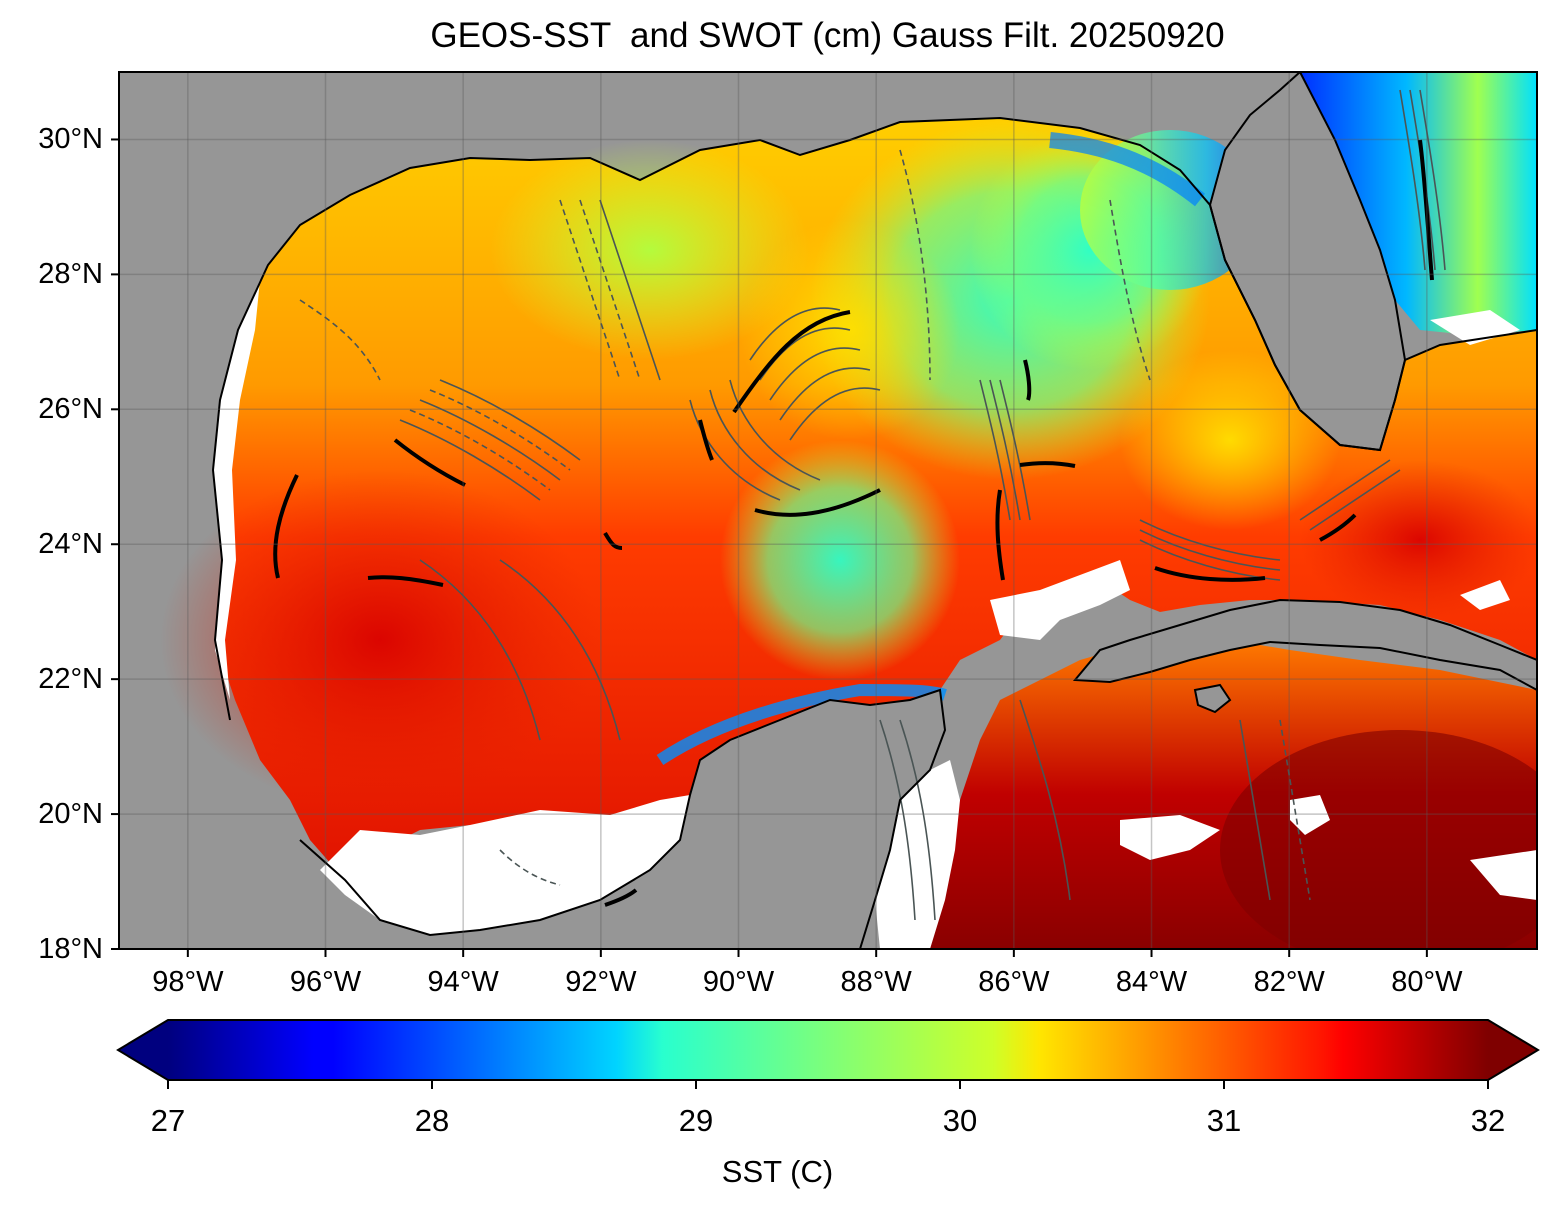  Describe the element at coordinates (777, 1171) in the screenshot. I see `colorbar-label: SST (C)` at that location.